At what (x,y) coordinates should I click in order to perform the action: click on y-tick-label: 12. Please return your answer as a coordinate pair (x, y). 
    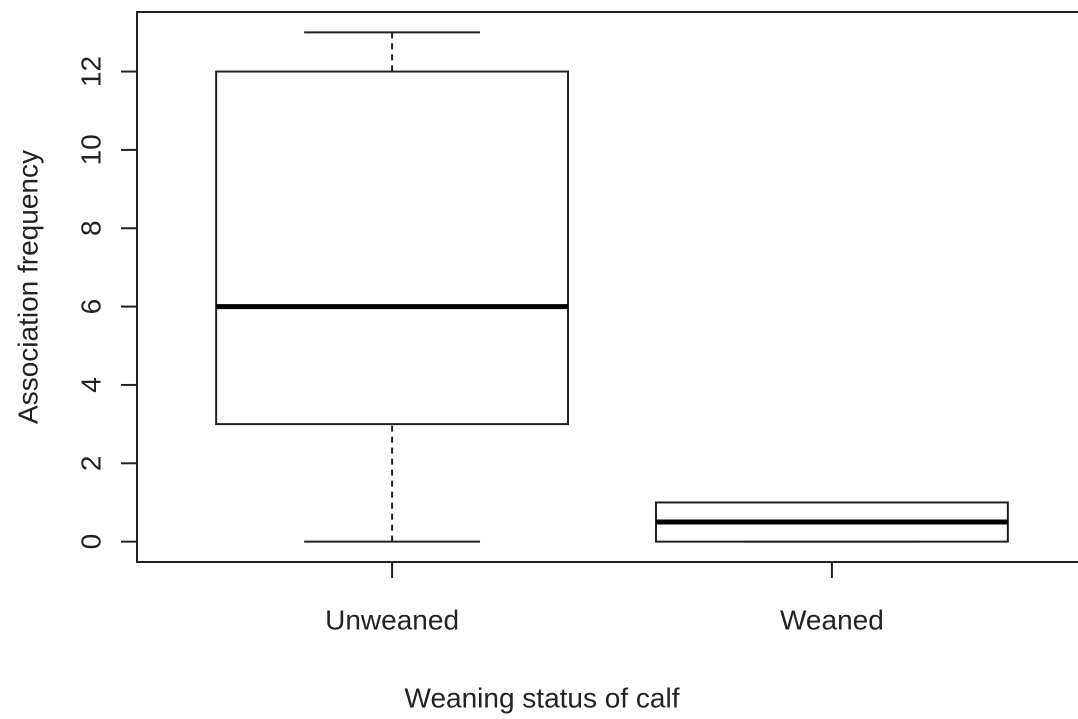
    Looking at the image, I should click on (90, 71).